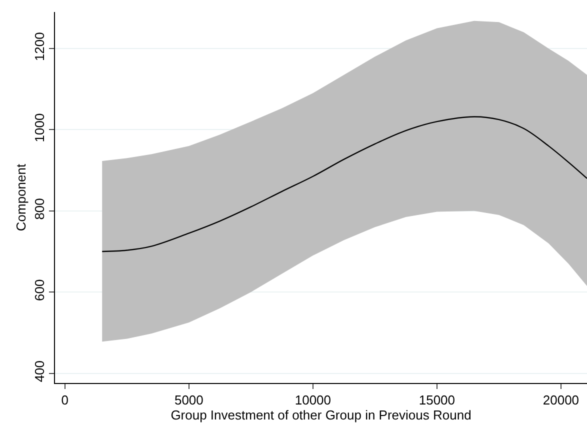  Describe the element at coordinates (189, 400) in the screenshot. I see `x-tick-label: 5000` at that location.